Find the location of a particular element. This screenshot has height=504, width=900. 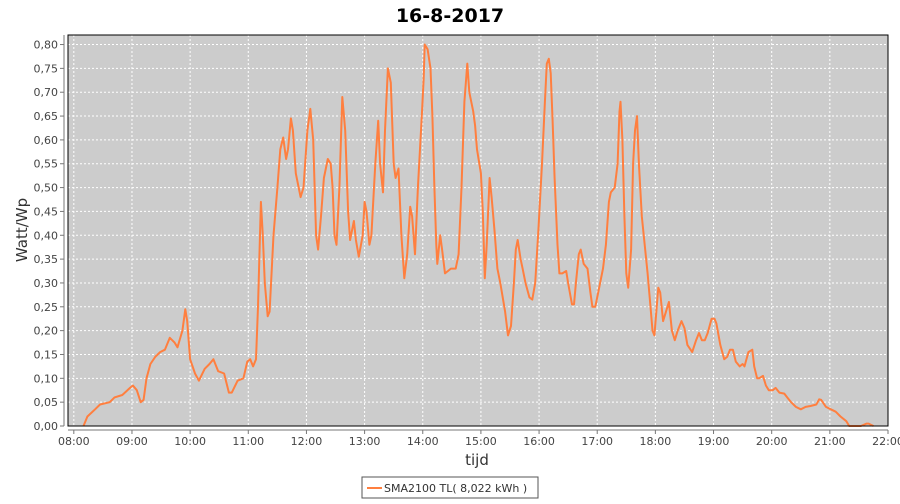

x-tick-label: 22:00 is located at coordinates (886, 441).